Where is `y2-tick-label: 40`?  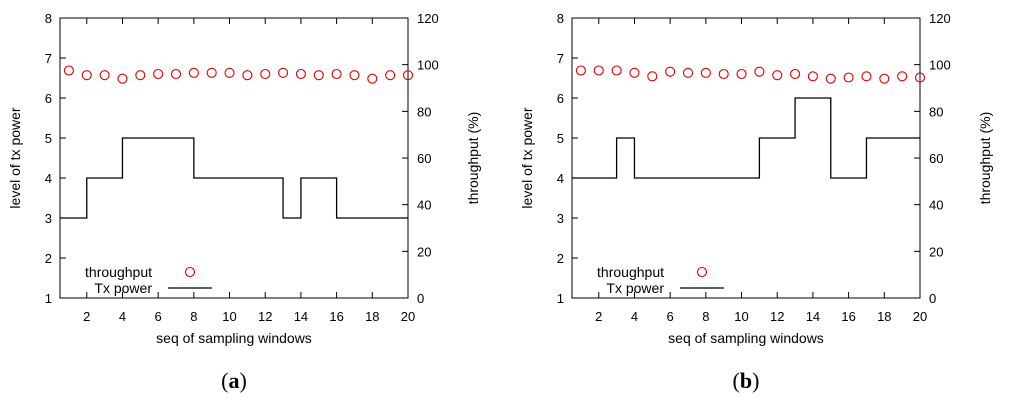 y2-tick-label: 40 is located at coordinates (424, 205).